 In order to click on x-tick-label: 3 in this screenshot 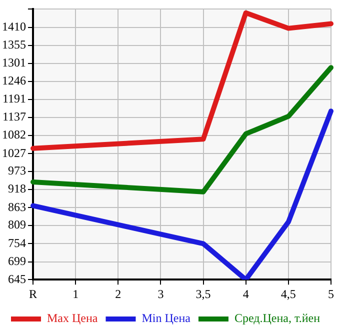, I will do `click(161, 293)`.